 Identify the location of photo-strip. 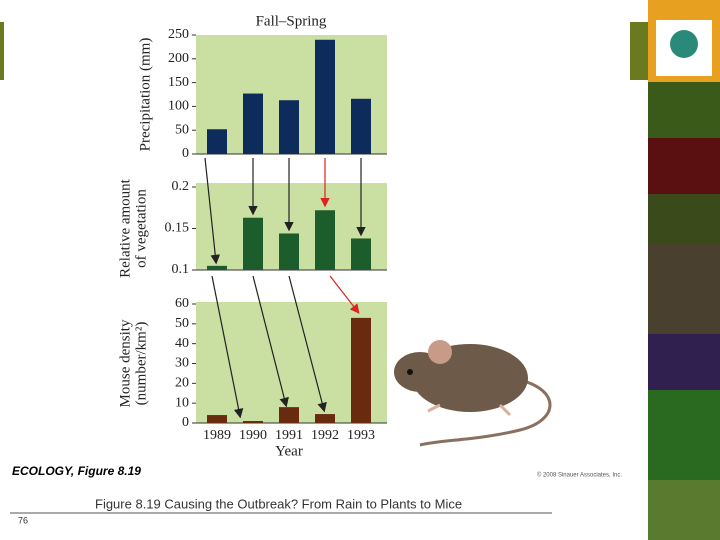
(684, 270).